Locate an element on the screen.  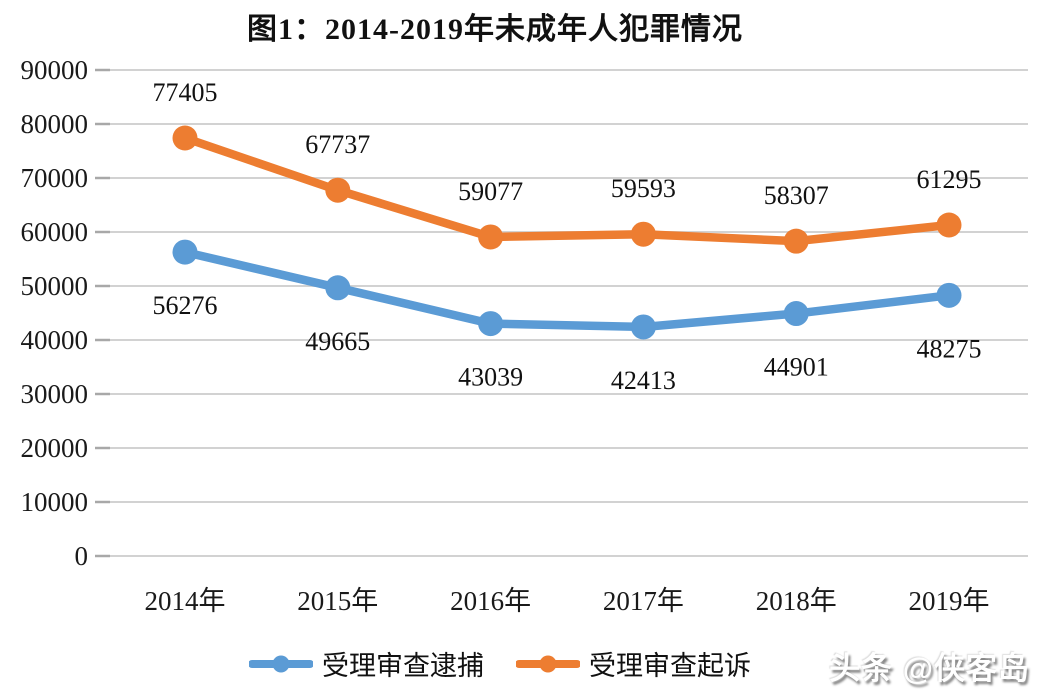
x-axis-label: 2015年 is located at coordinates (337, 601).